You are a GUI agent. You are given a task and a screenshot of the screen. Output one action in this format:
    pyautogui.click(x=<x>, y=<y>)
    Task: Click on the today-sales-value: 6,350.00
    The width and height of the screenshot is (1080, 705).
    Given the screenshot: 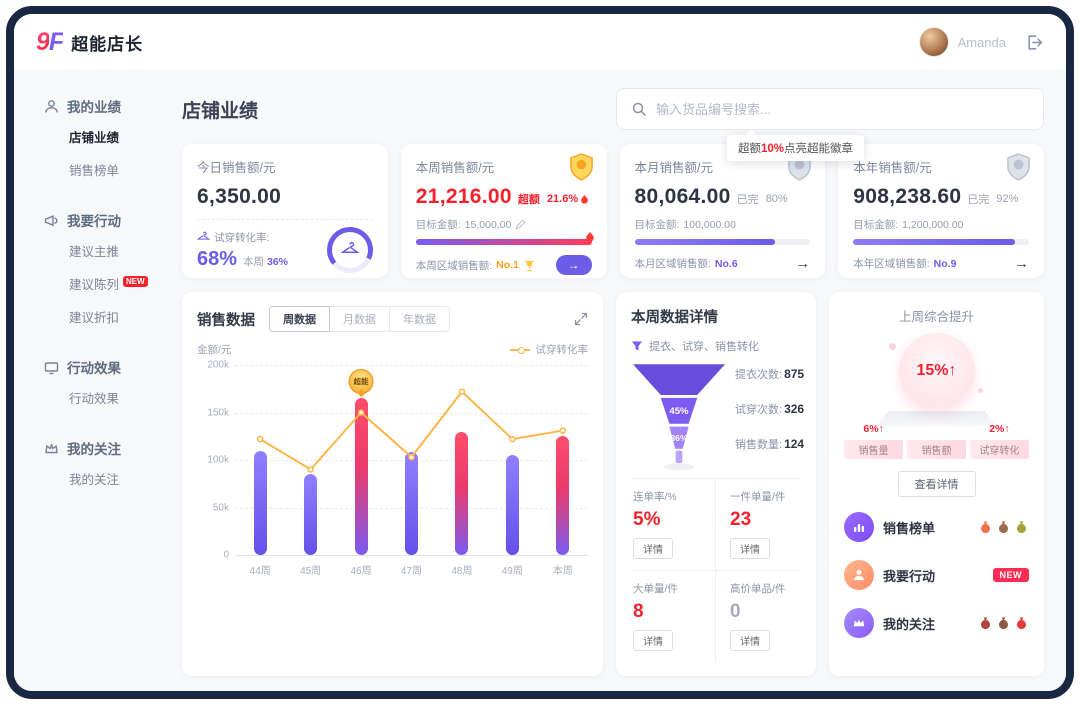 What is the action you would take?
    pyautogui.click(x=239, y=196)
    